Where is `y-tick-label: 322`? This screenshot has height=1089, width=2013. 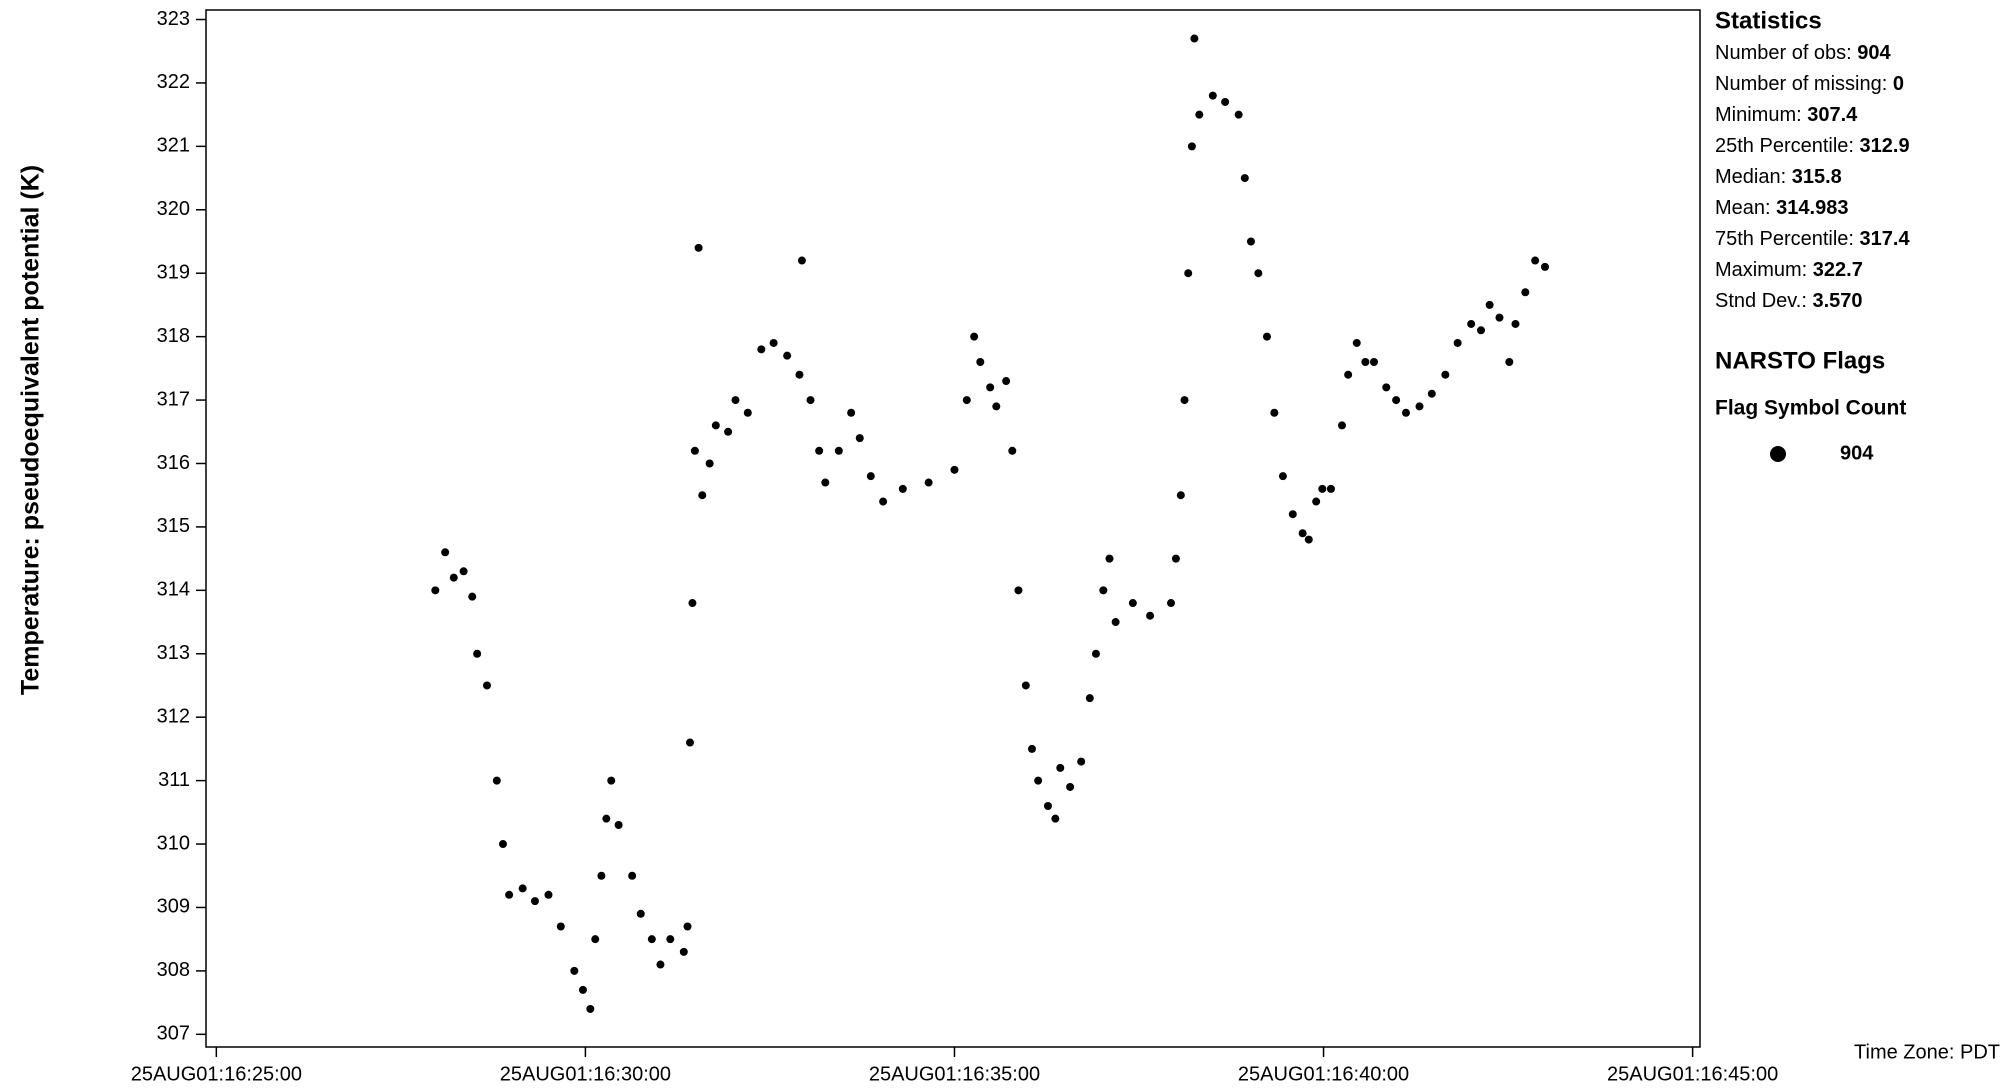
y-tick-label: 322 is located at coordinates (173, 82).